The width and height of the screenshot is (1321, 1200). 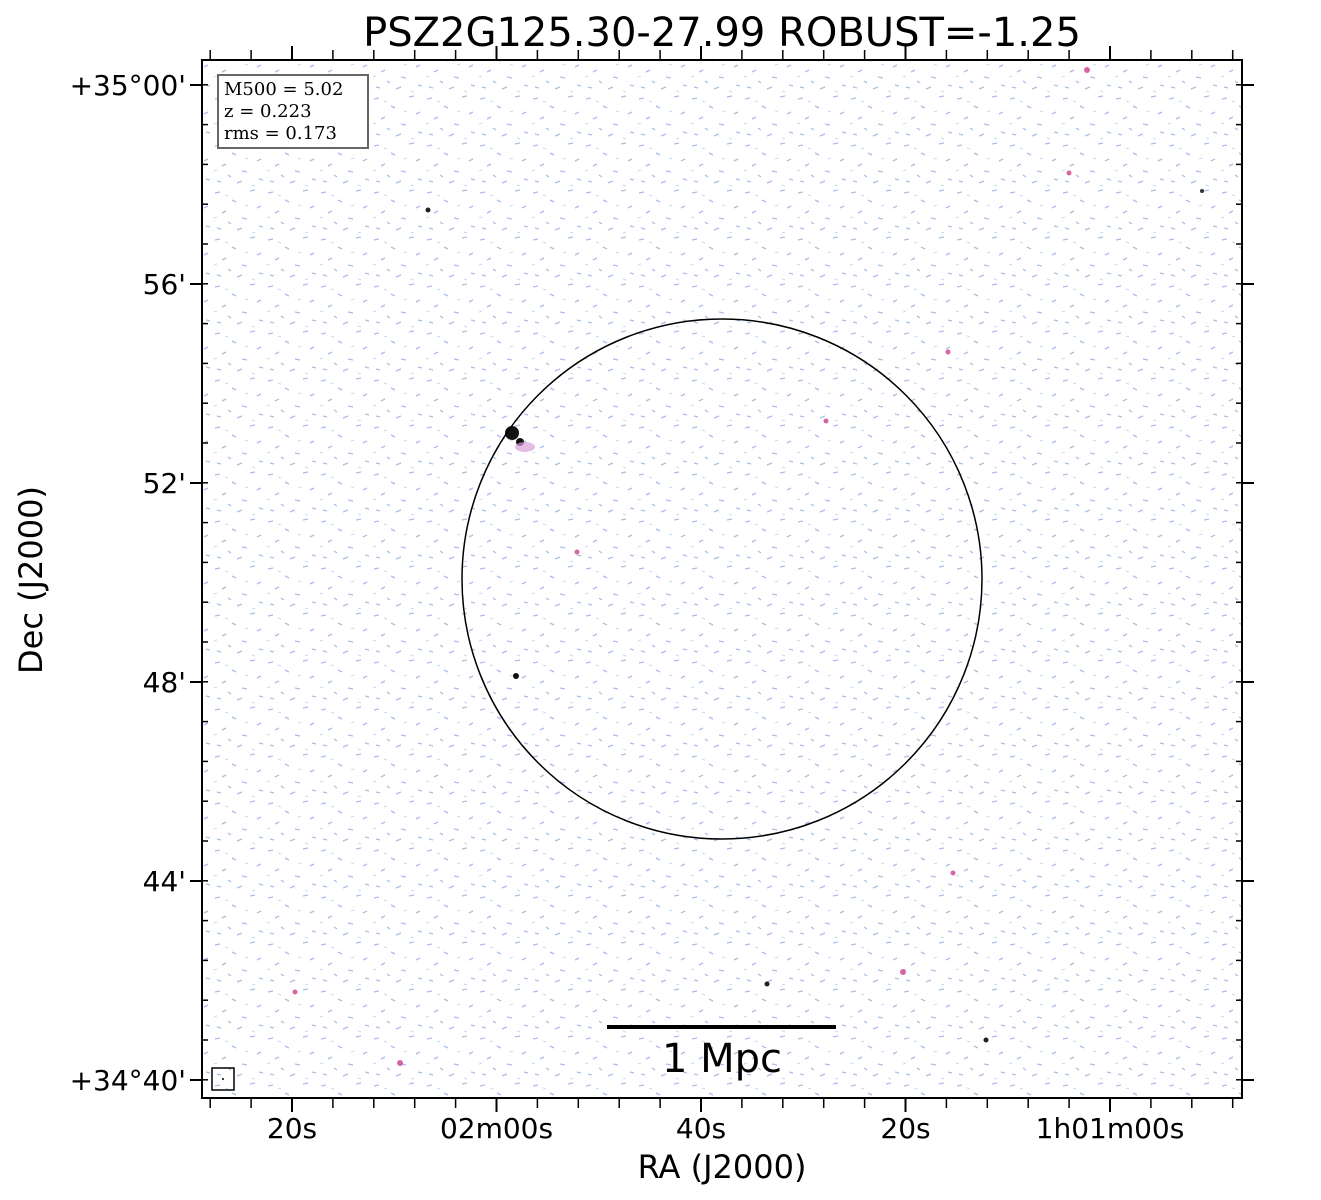 What do you see at coordinates (164, 483) in the screenshot?
I see `y-tick-label: 52'` at bounding box center [164, 483].